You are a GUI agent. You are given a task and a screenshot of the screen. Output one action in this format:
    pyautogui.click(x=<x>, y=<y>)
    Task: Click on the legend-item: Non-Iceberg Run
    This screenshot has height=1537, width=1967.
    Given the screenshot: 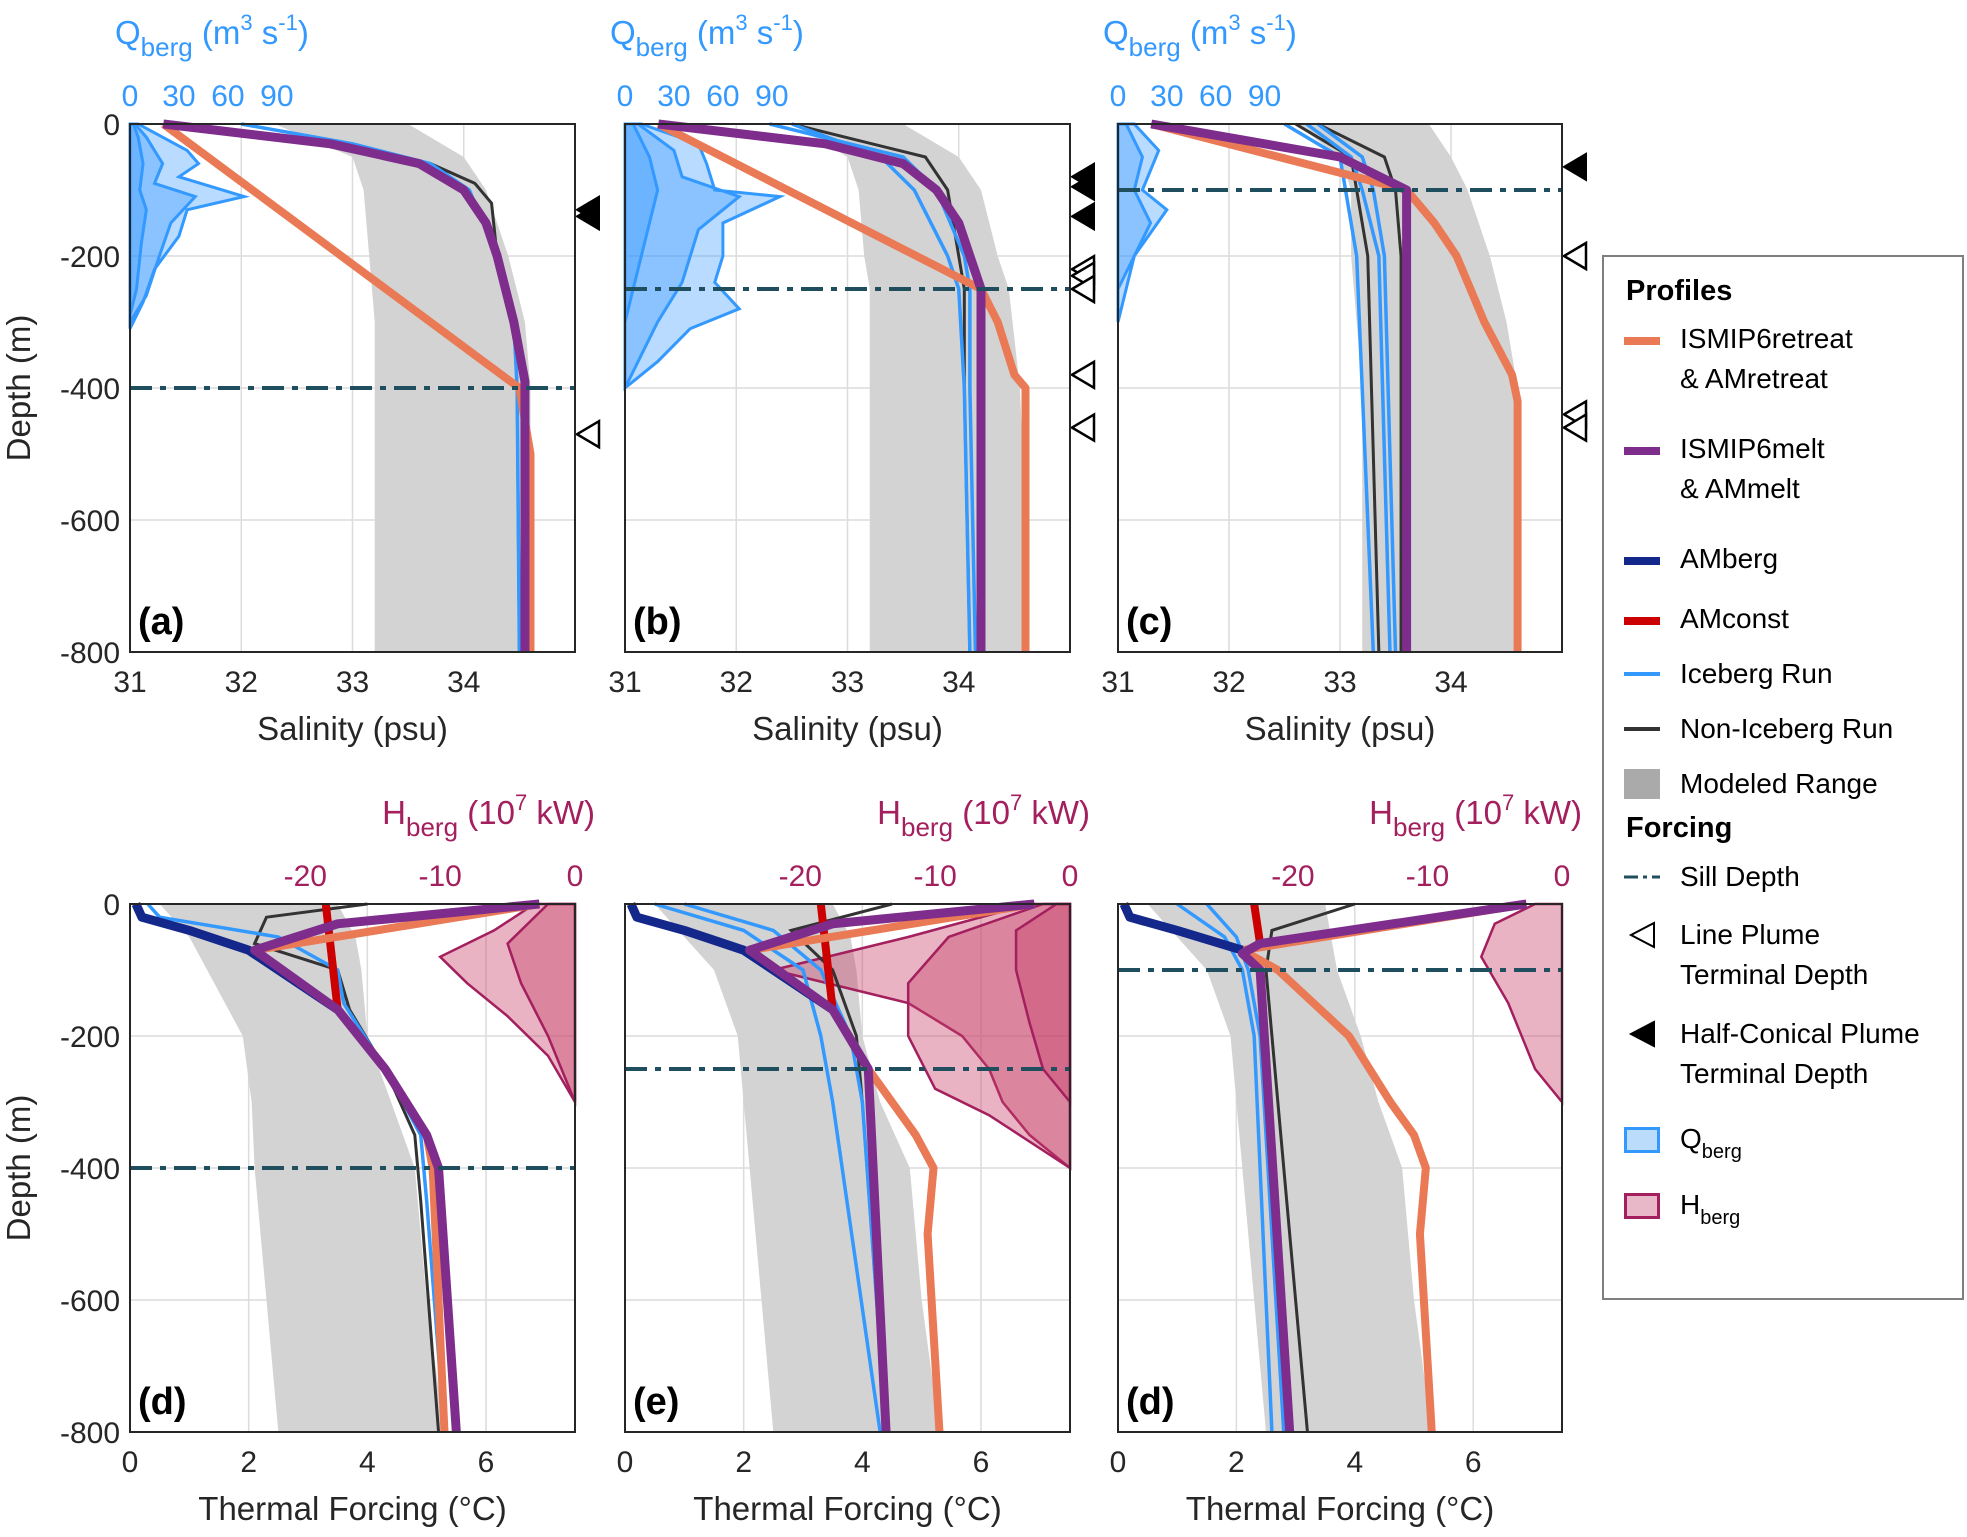 What is the action you would take?
    pyautogui.click(x=1758, y=729)
    